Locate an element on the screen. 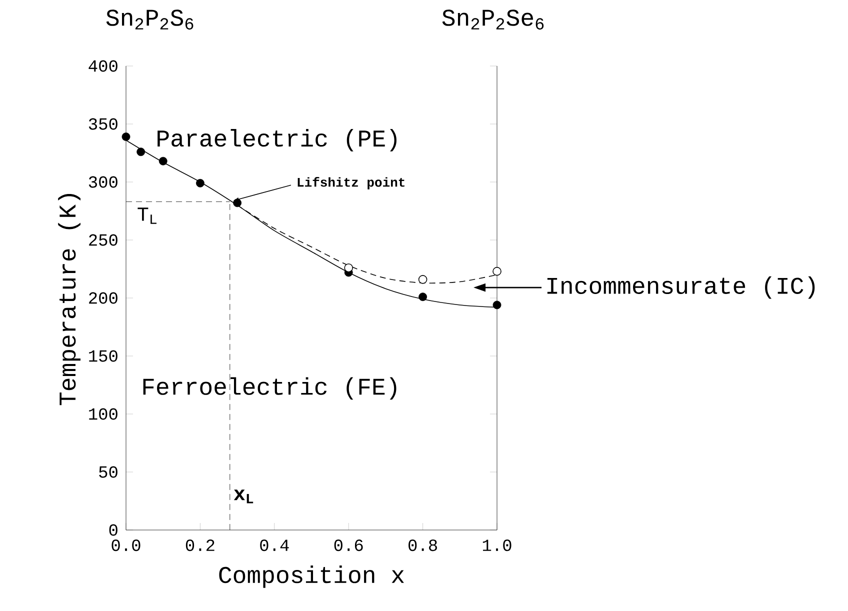 The width and height of the screenshot is (848, 611). ref-line-label: T$_{L}$ is located at coordinates (147, 216).